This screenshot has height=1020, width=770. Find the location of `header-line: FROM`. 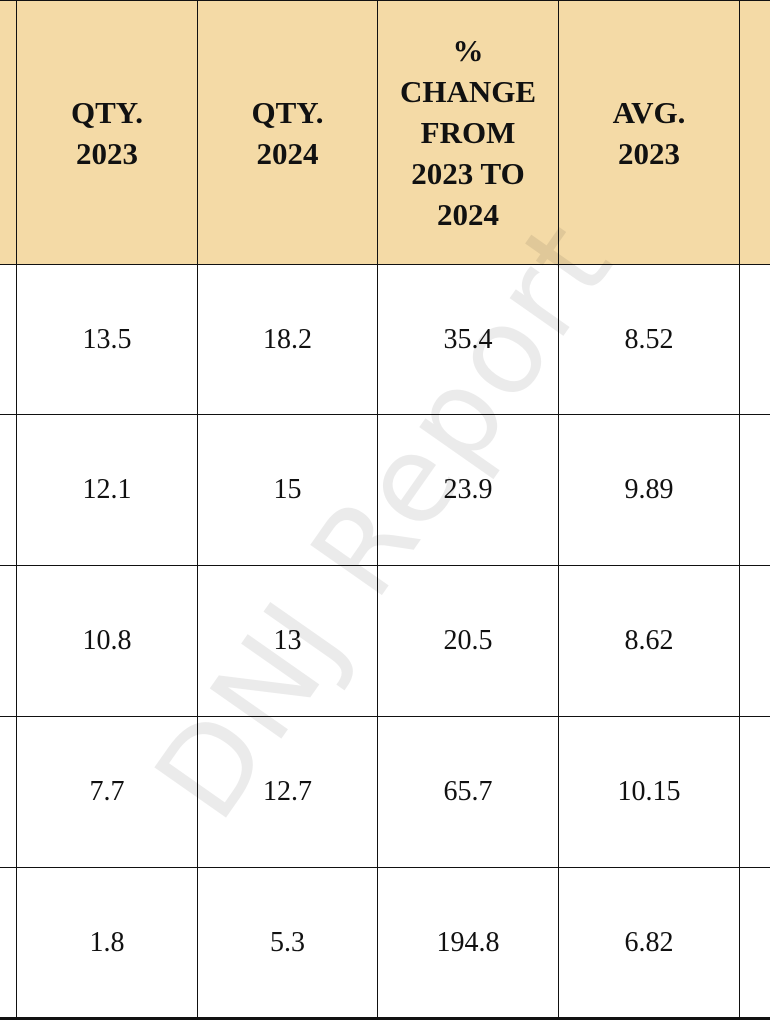

header-line: FROM is located at coordinates (468, 132).